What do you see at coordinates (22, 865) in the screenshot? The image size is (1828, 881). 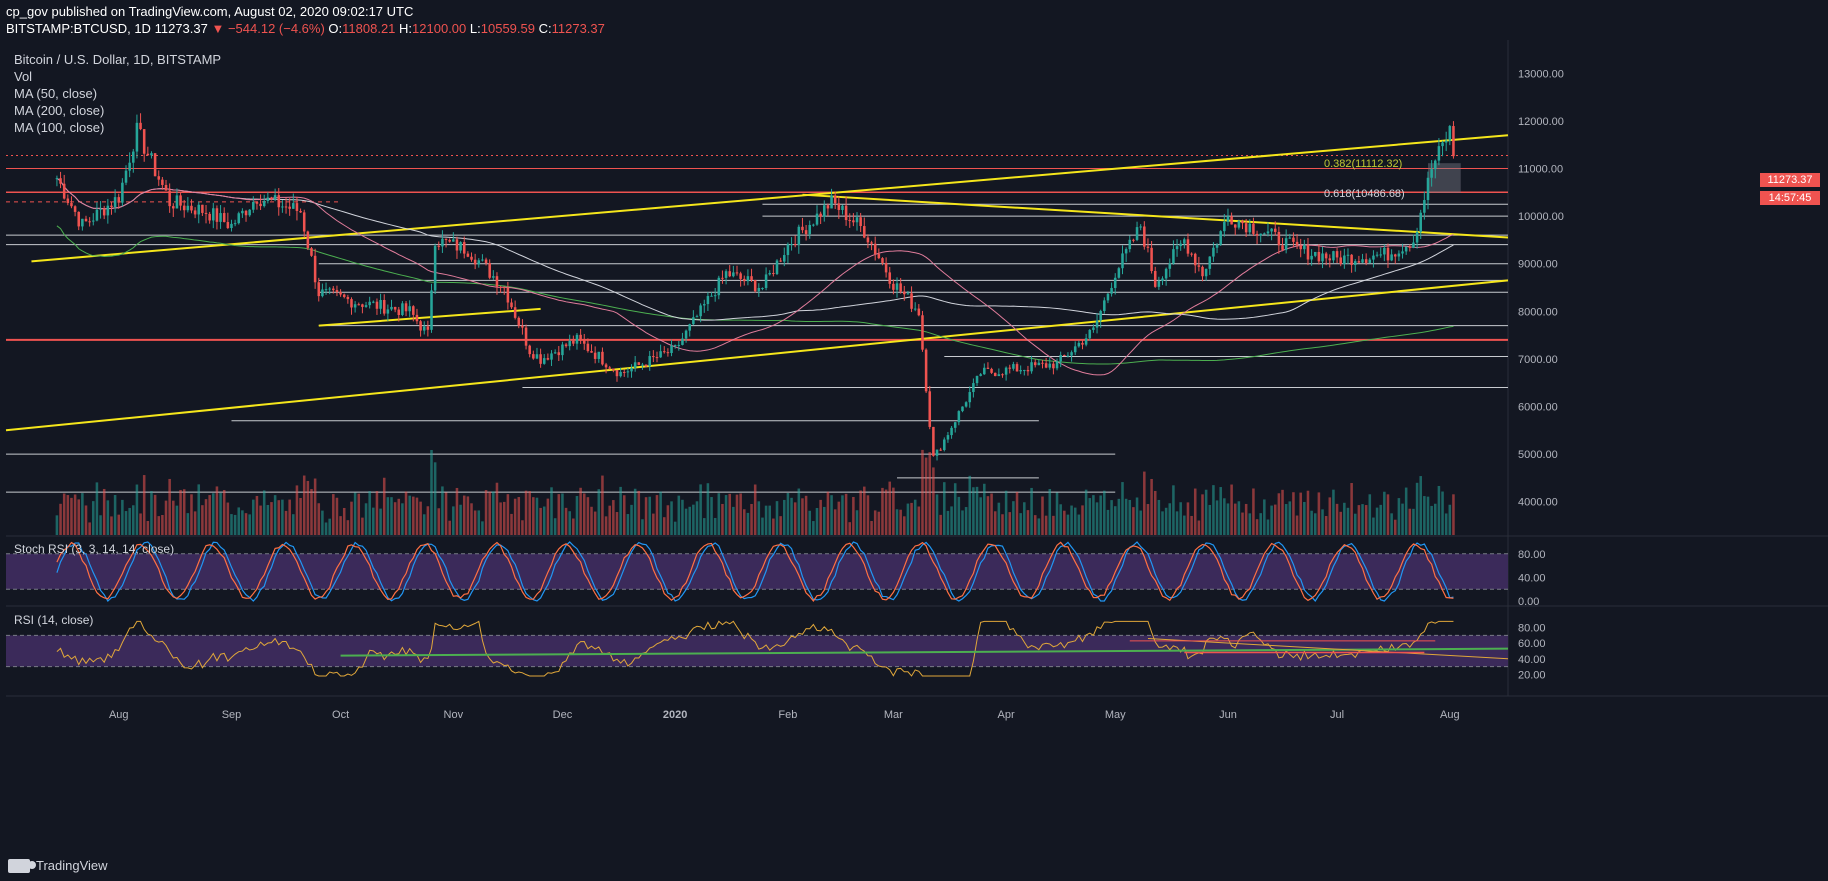 I see `tradingview-logo-icon` at bounding box center [22, 865].